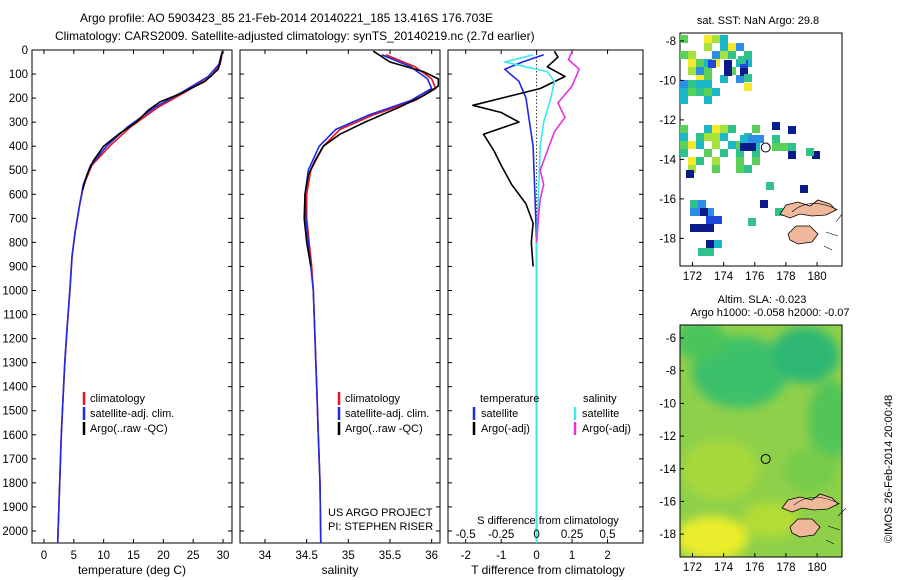 Image resolution: width=900 pixels, height=580 pixels. I want to click on depth-tick-label: 1400, so click(15, 388).